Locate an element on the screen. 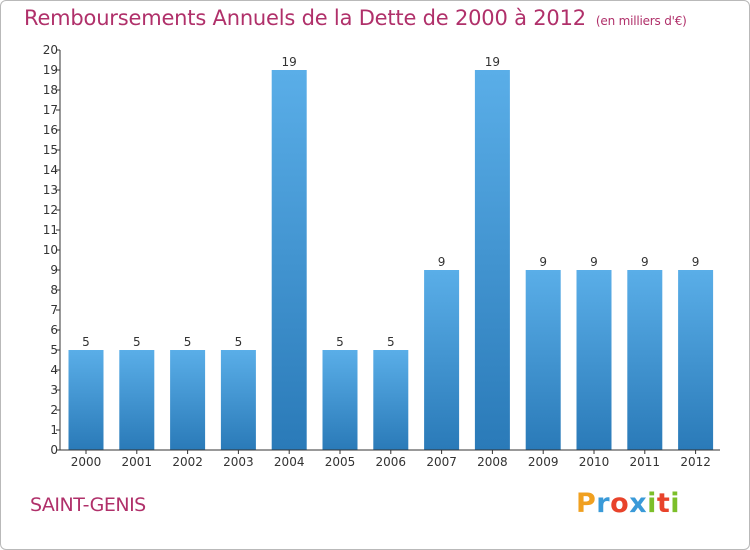 Image resolution: width=750 pixels, height=550 pixels. y-tick-label-6: 6 is located at coordinates (54, 330).